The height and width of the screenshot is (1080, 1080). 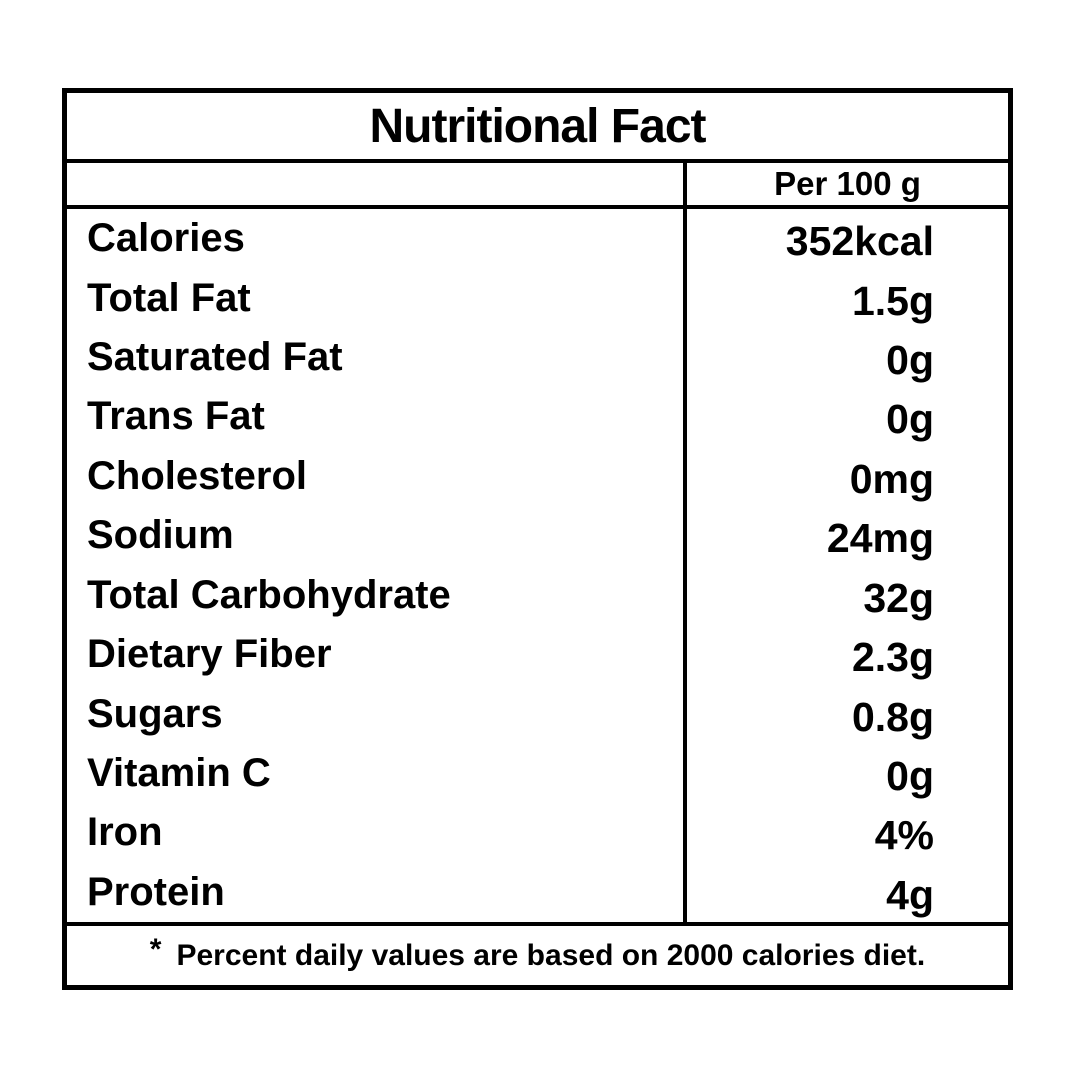 I want to click on per-100g-header: Per 100 g, so click(x=847, y=183).